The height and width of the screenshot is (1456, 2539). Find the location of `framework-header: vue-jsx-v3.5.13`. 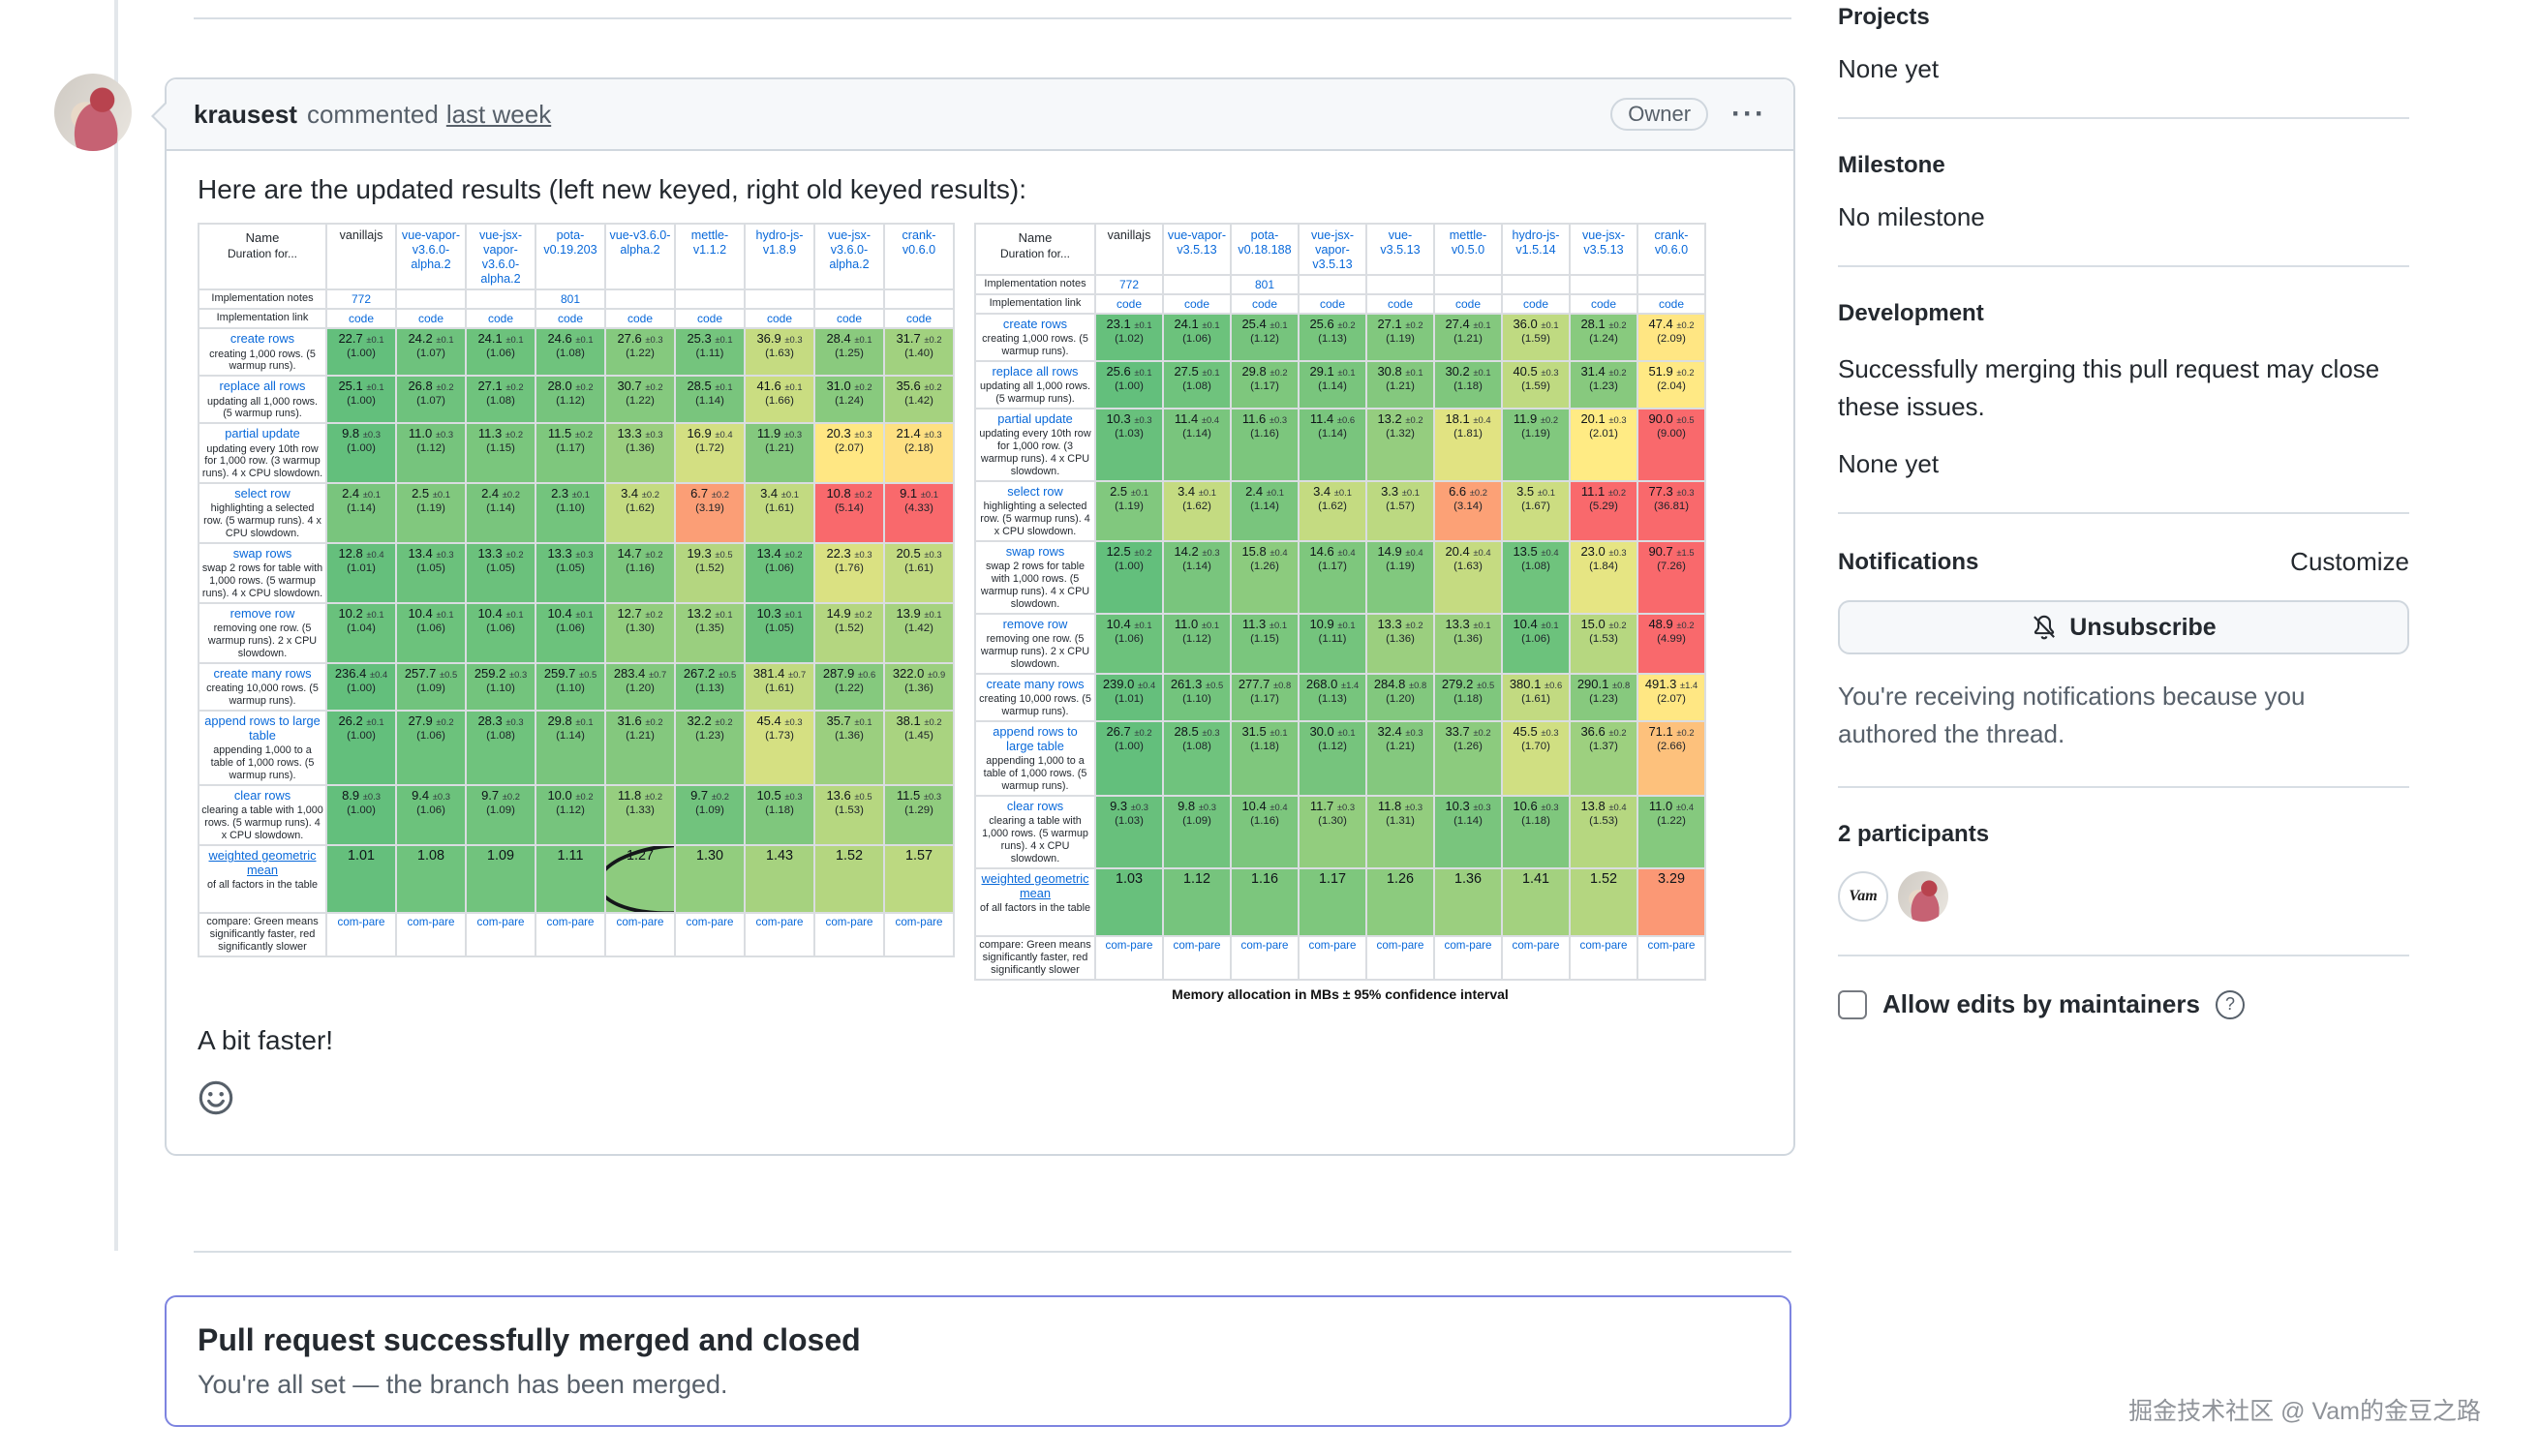

framework-header: vue-jsx-v3.5.13 is located at coordinates (1603, 250).